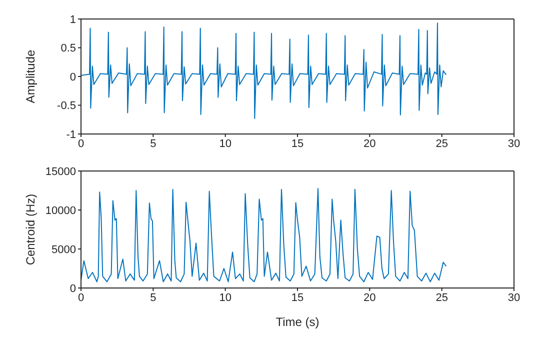 The height and width of the screenshot is (337, 560). What do you see at coordinates (60, 172) in the screenshot?
I see `y-tick-label: 15000` at bounding box center [60, 172].